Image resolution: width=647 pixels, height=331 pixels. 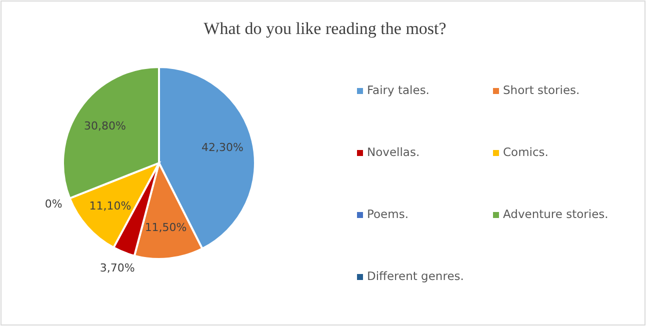 What do you see at coordinates (110, 205) in the screenshot?
I see `data-label: 11,10%` at bounding box center [110, 205].